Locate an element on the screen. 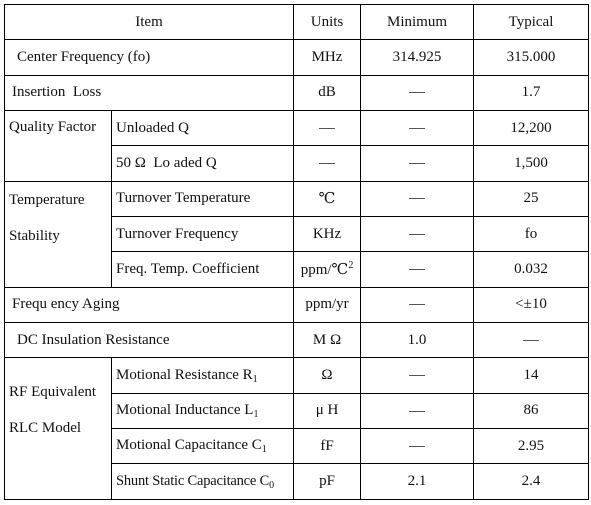  motional-capacitance-minimum is located at coordinates (417, 446).